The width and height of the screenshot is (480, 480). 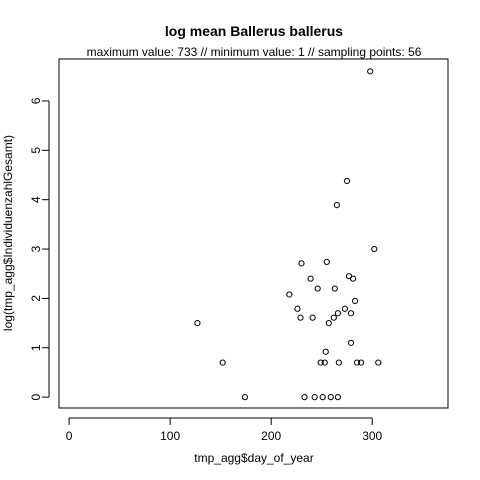 What do you see at coordinates (36, 396) in the screenshot?
I see `y-tick-label: 0` at bounding box center [36, 396].